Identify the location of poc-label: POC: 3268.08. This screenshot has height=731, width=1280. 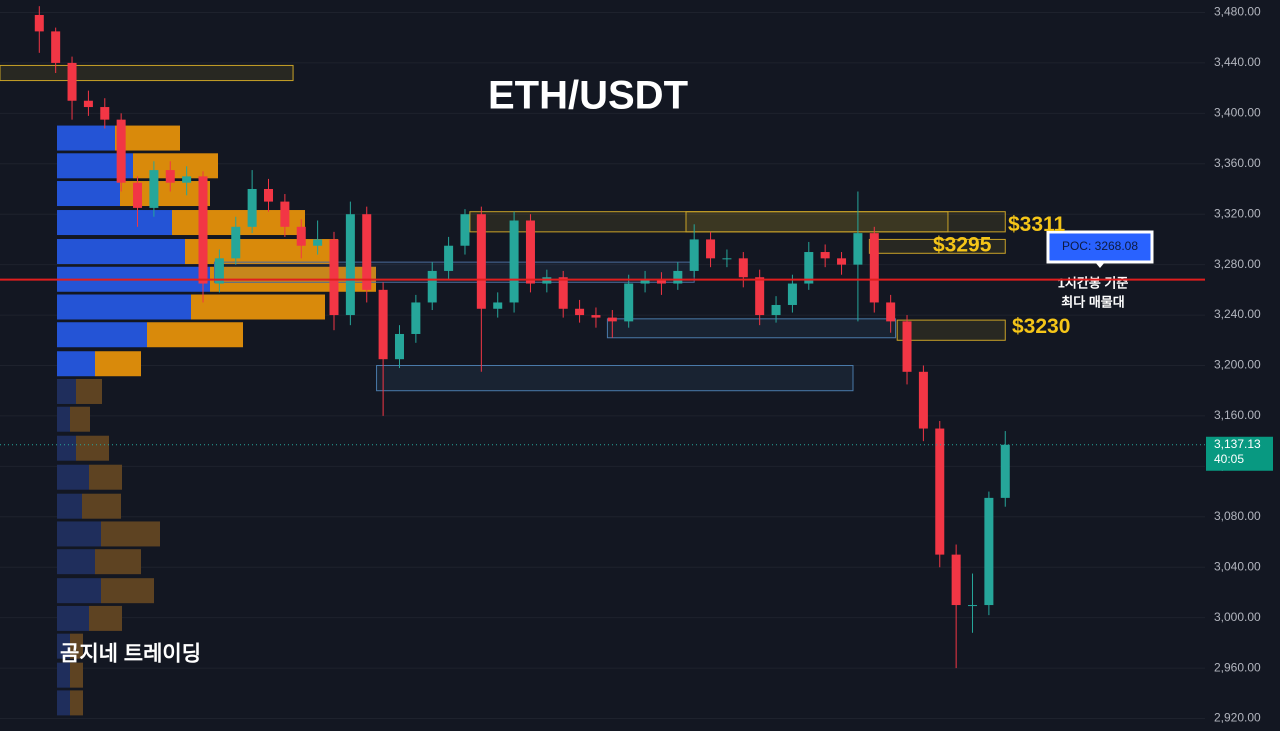
(1100, 246).